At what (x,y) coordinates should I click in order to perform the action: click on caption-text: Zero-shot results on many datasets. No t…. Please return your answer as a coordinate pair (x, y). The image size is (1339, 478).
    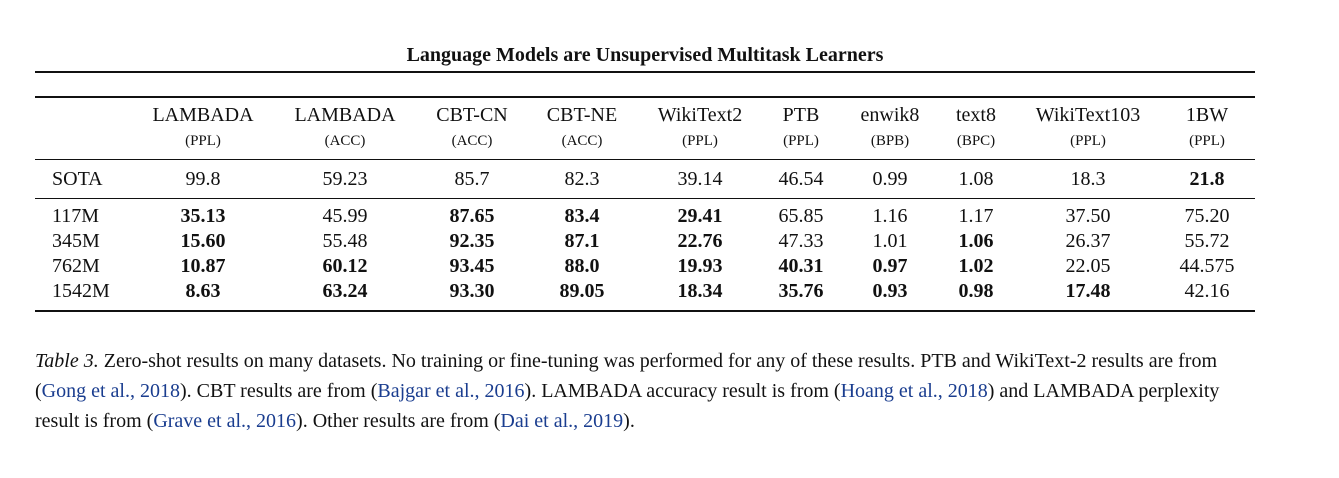
    Looking at the image, I should click on (626, 376).